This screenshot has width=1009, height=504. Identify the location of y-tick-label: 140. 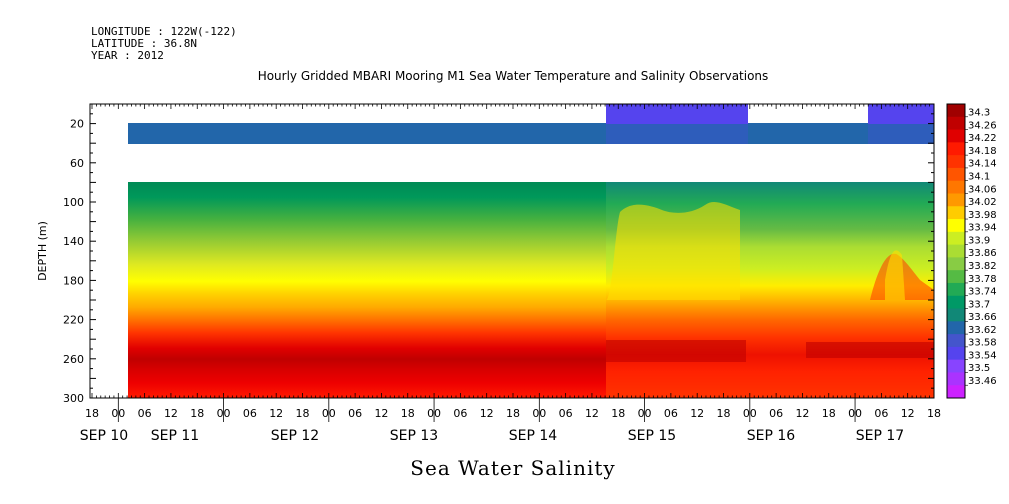
(73, 241).